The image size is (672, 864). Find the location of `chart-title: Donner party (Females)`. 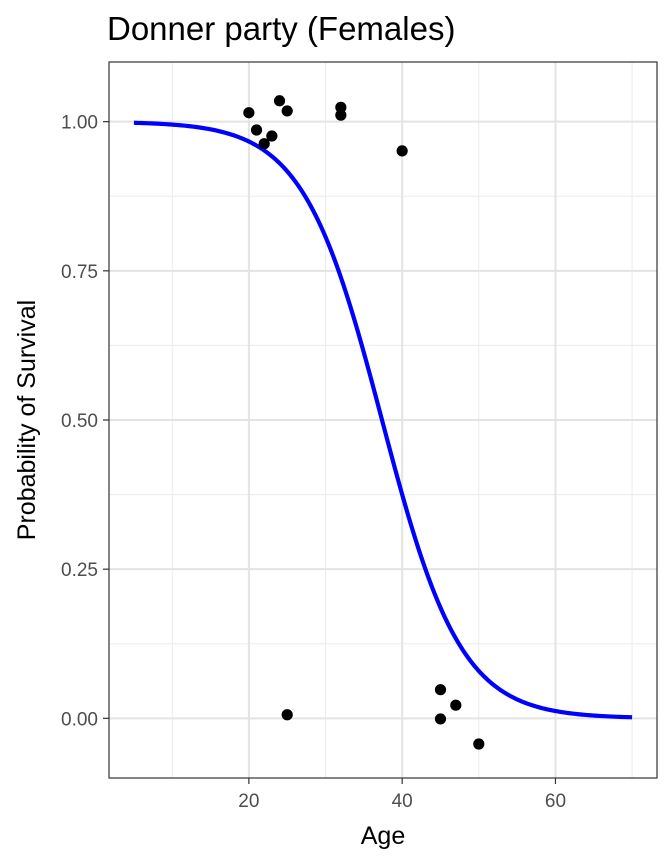

chart-title: Donner party (Females) is located at coordinates (281, 28).